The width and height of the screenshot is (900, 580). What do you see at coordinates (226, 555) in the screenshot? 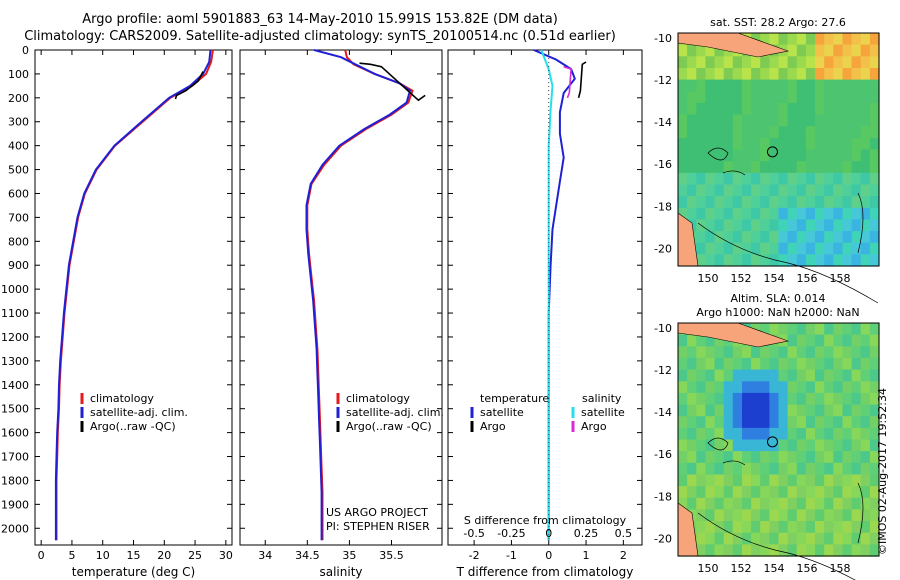
I see `x-tick-label: 30` at bounding box center [226, 555].